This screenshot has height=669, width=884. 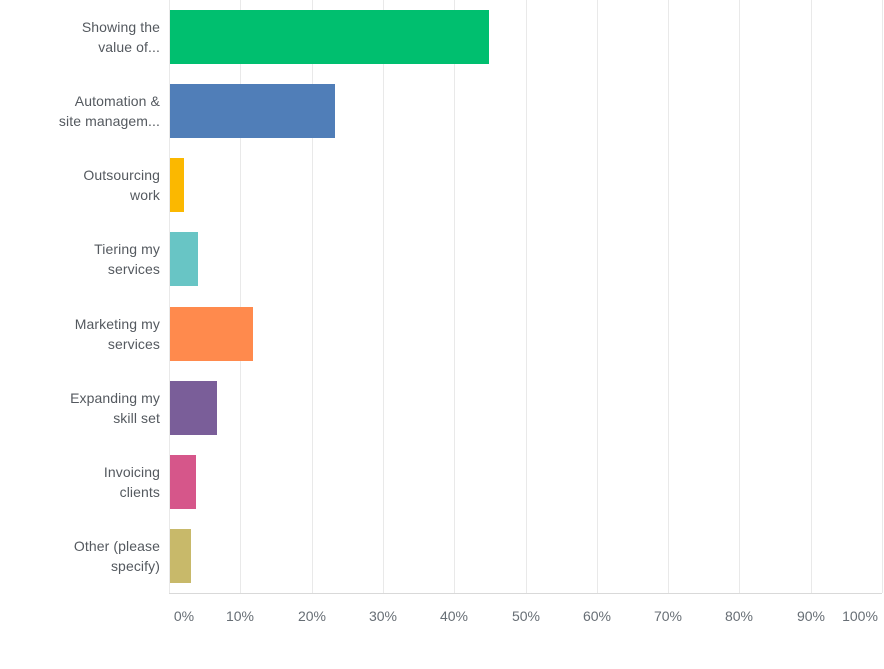 I want to click on x-tick-label: 30%, so click(x=383, y=616).